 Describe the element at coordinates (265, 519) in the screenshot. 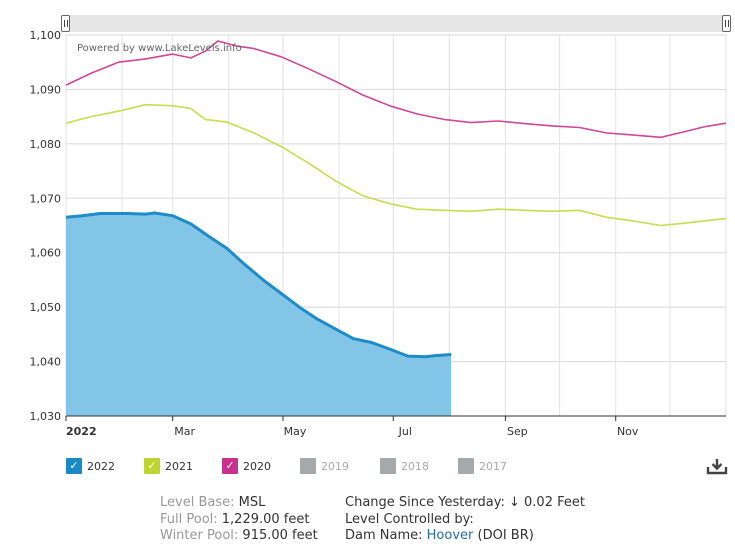

I see `full-pool-value: 1,229.00 feet` at that location.